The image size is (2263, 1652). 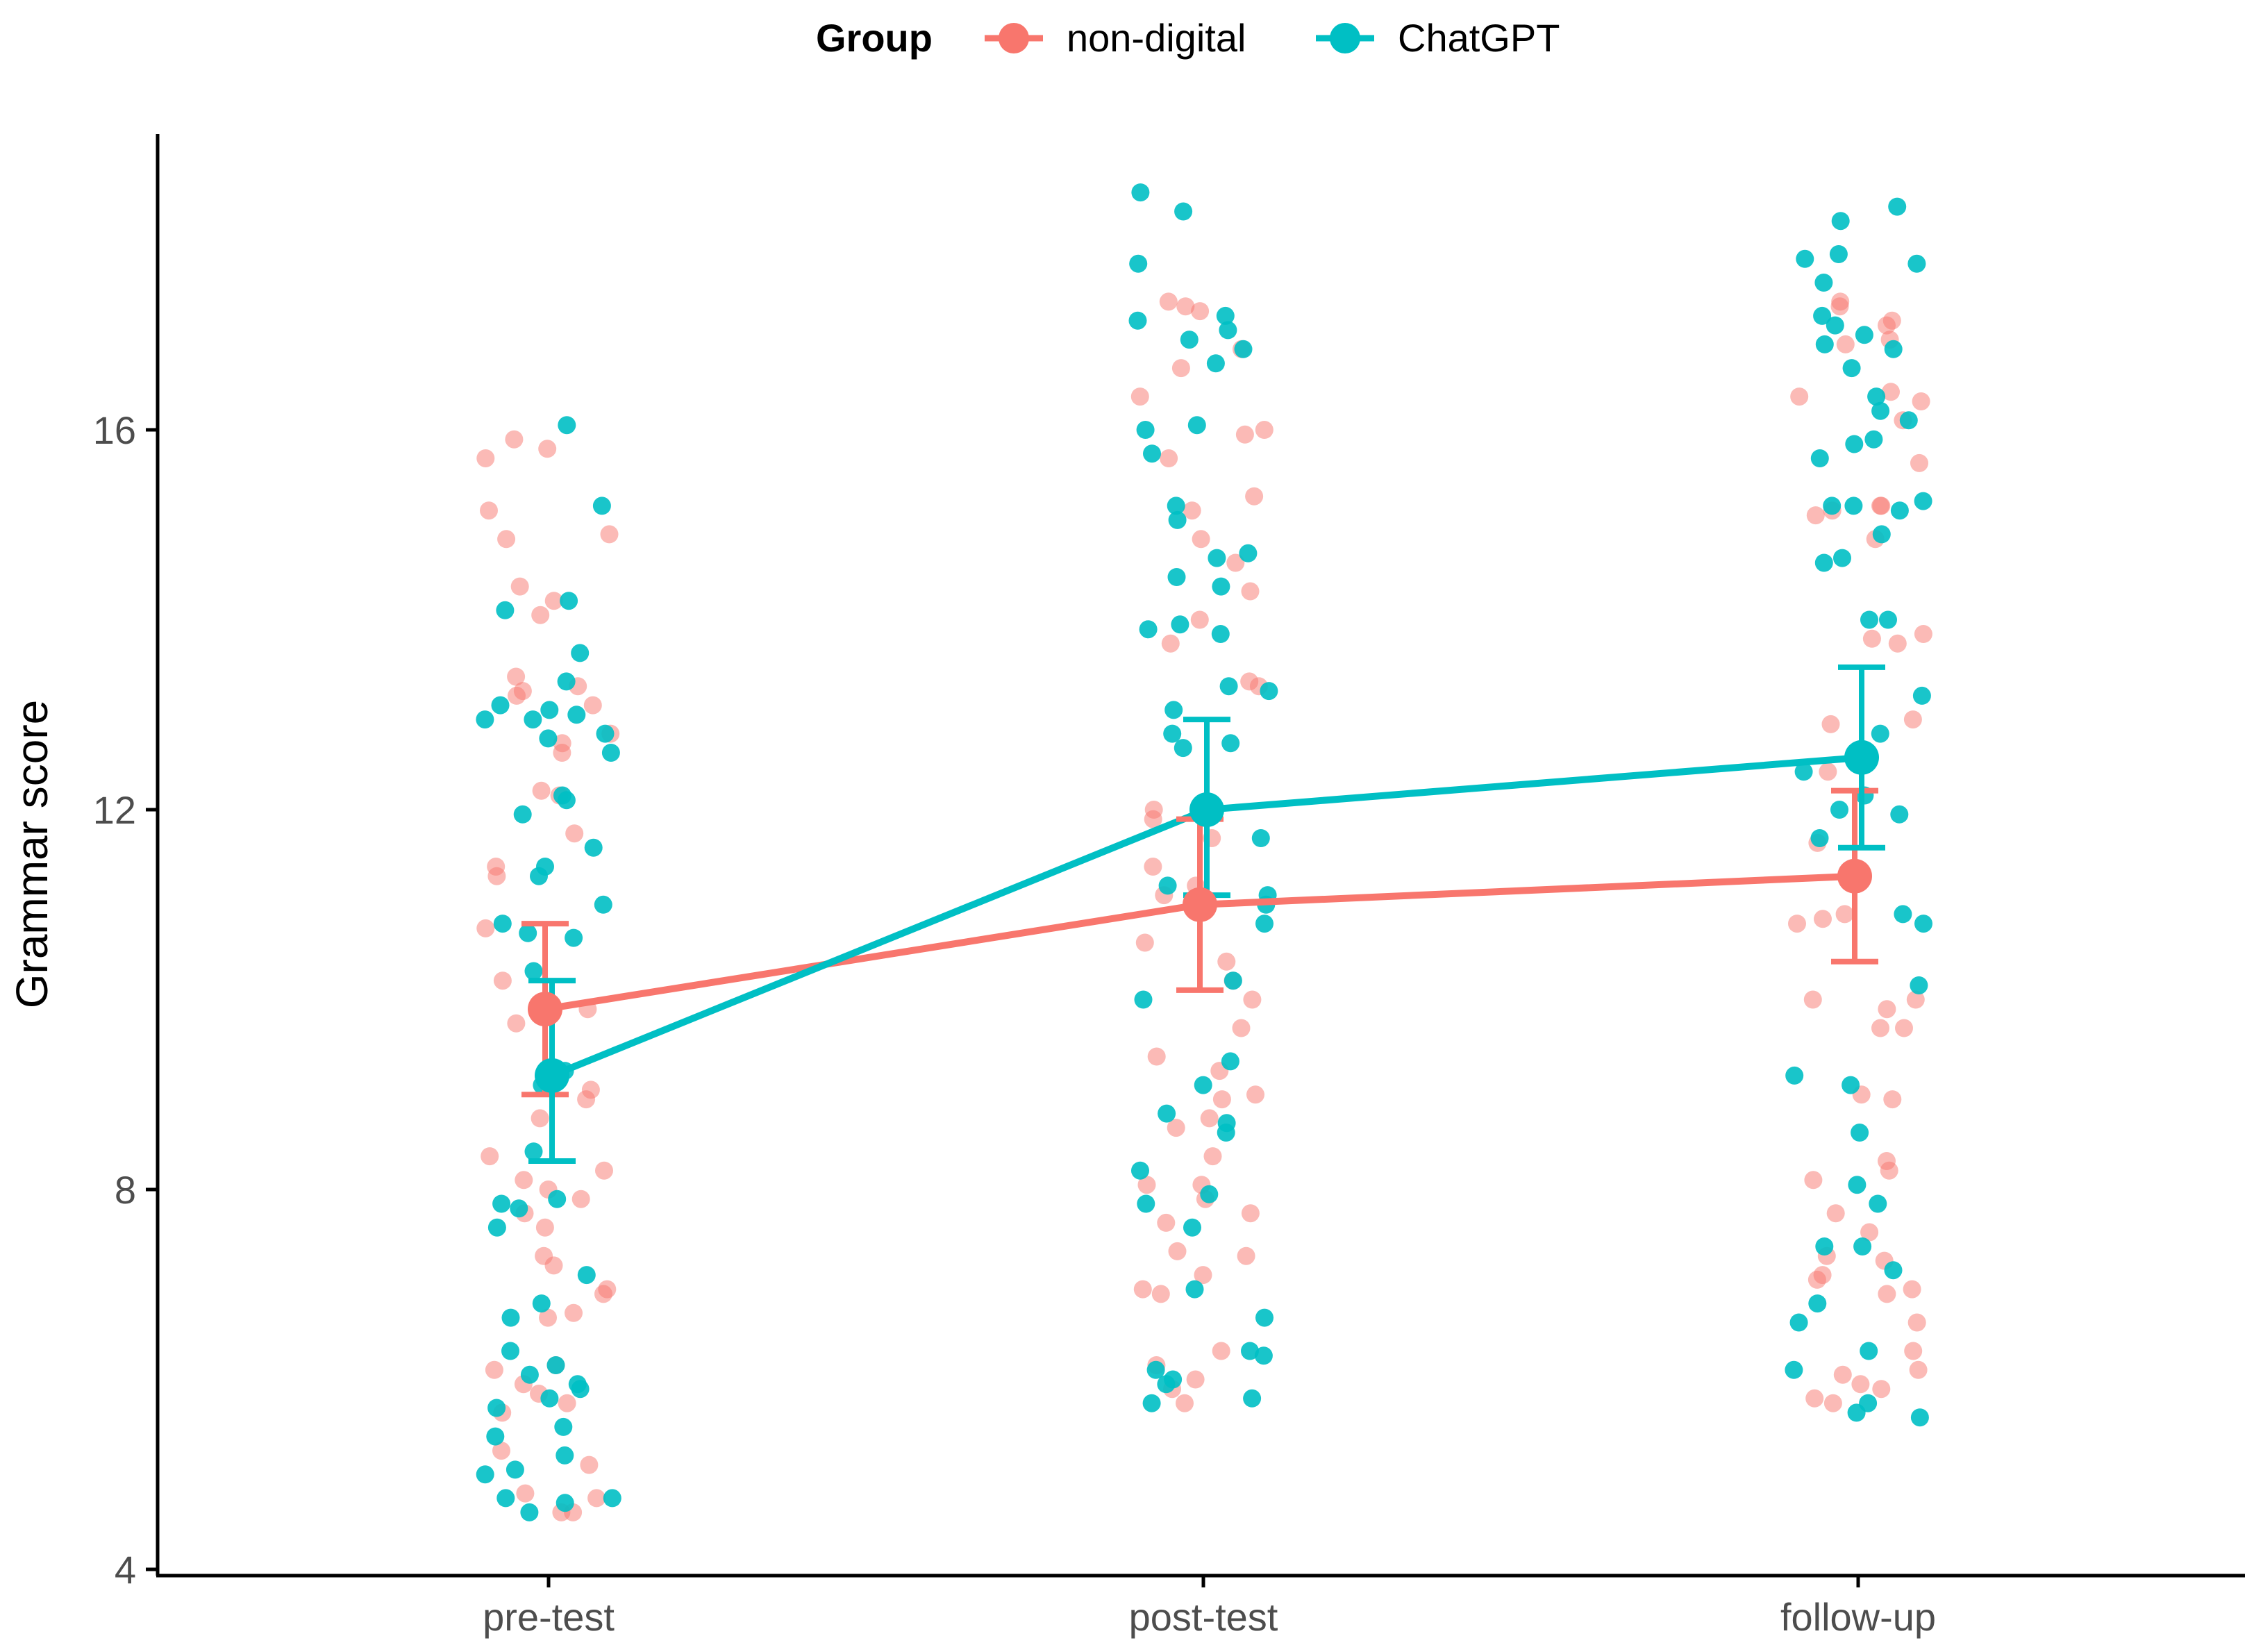 I want to click on legend-title: Group, so click(x=874, y=38).